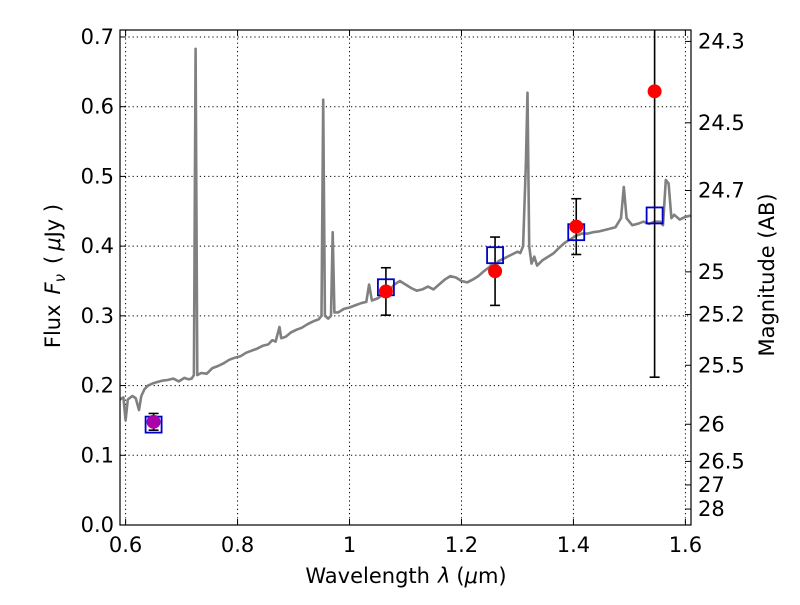 This screenshot has width=800, height=605. Describe the element at coordinates (97, 316) in the screenshot. I see `y-tick-label: 0.3` at that location.